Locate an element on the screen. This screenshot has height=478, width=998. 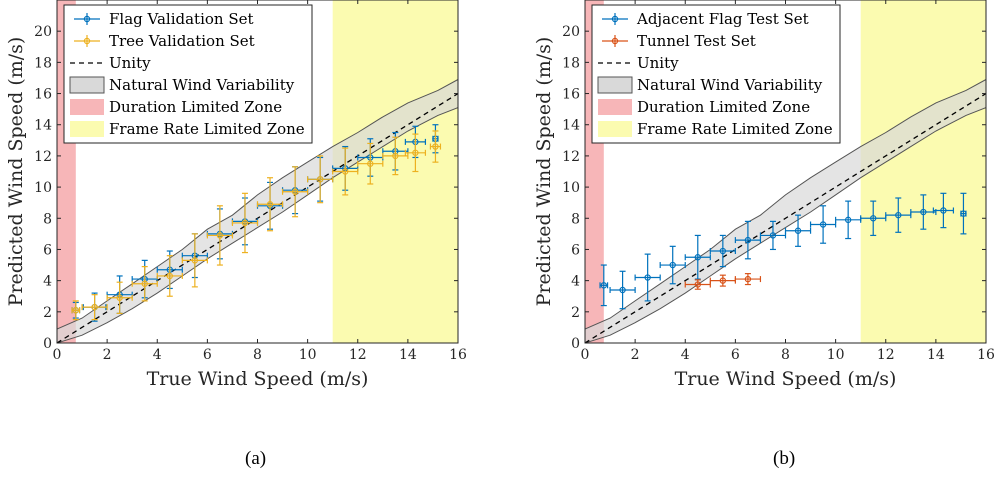
legend-swatch-marker is located at coordinates (87, 41).